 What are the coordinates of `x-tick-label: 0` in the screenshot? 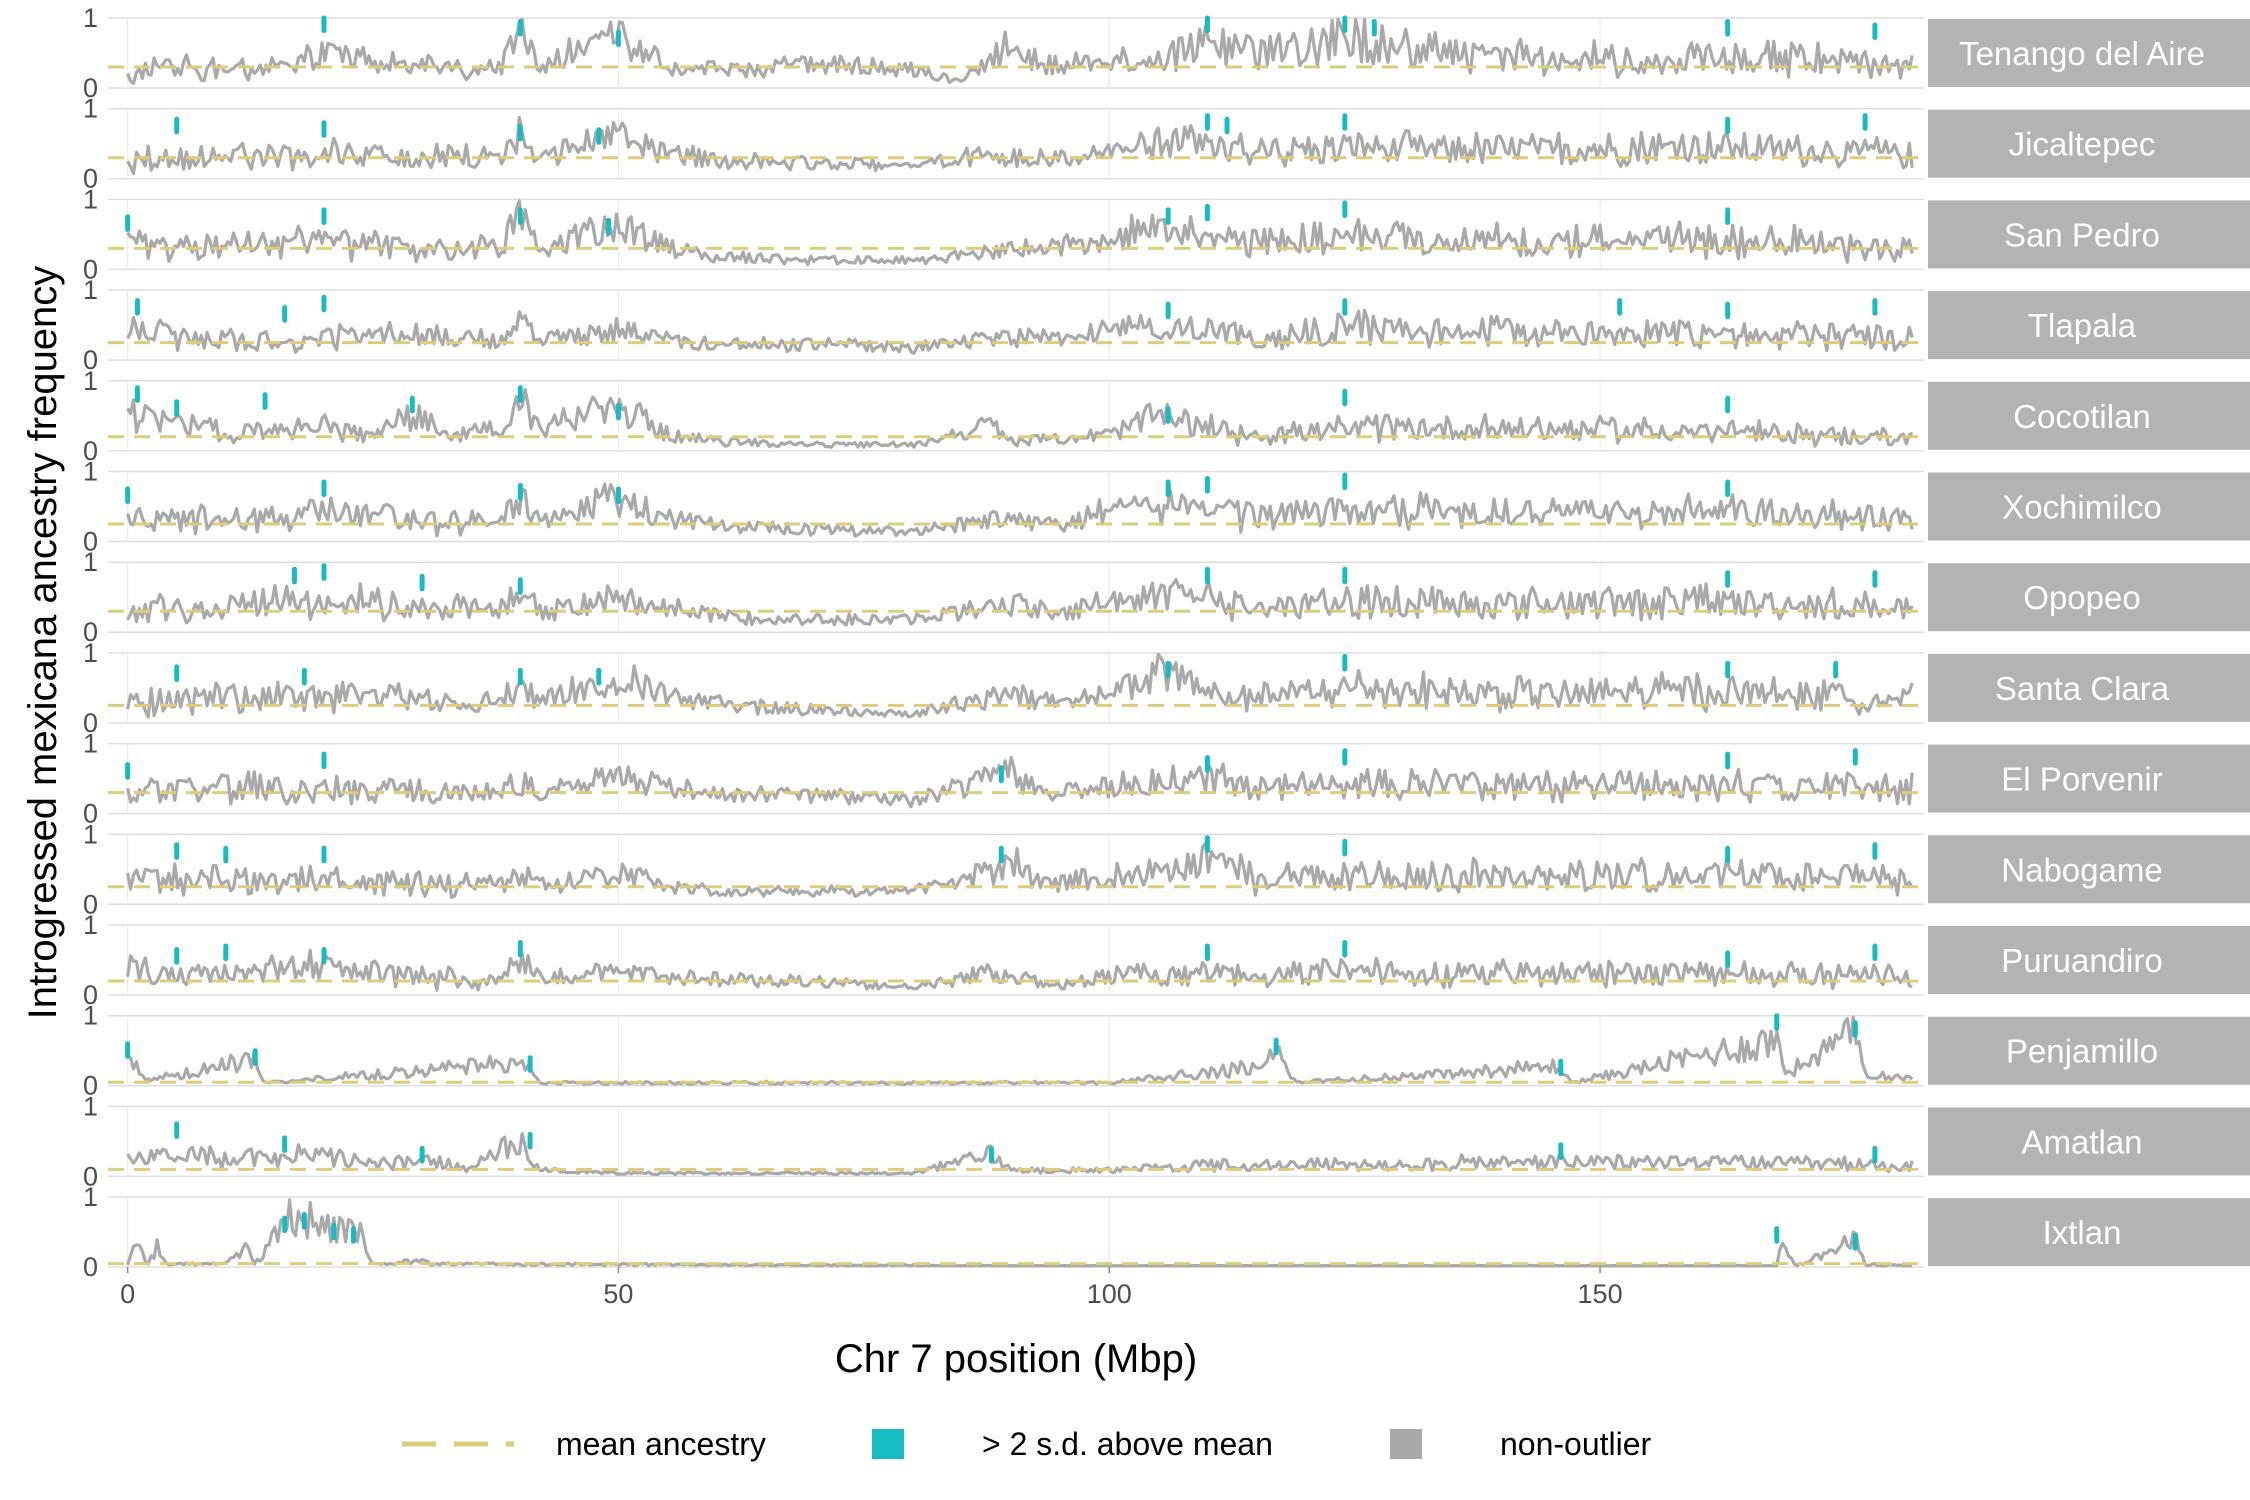 It's located at (127, 1294).